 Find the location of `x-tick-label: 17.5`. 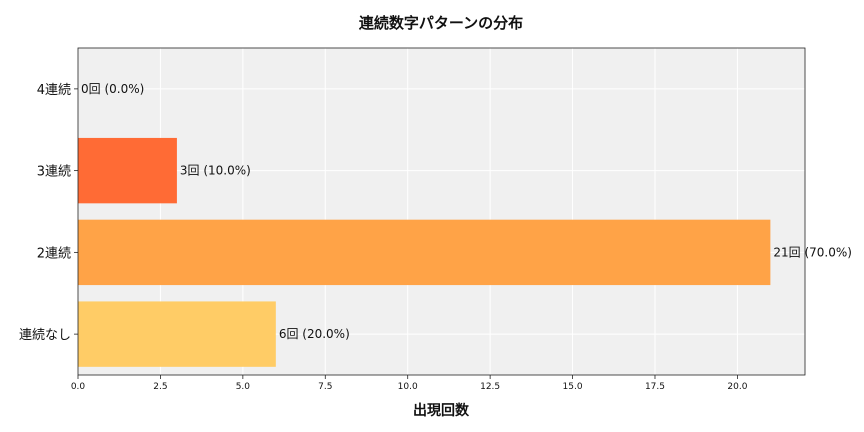

x-tick-label: 17.5 is located at coordinates (655, 387).